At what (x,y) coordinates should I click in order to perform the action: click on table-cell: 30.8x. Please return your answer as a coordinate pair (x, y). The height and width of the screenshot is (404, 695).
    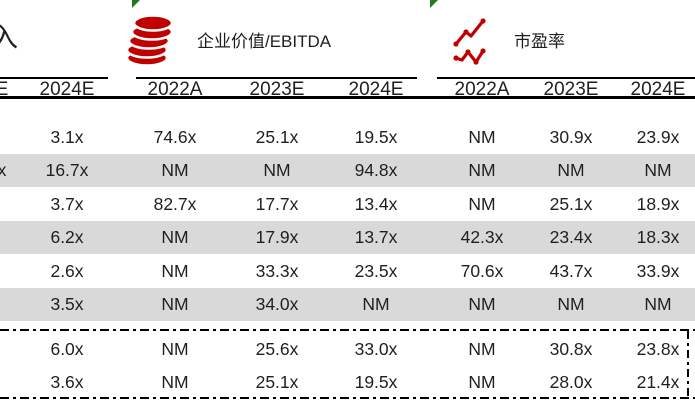
    Looking at the image, I should click on (571, 348).